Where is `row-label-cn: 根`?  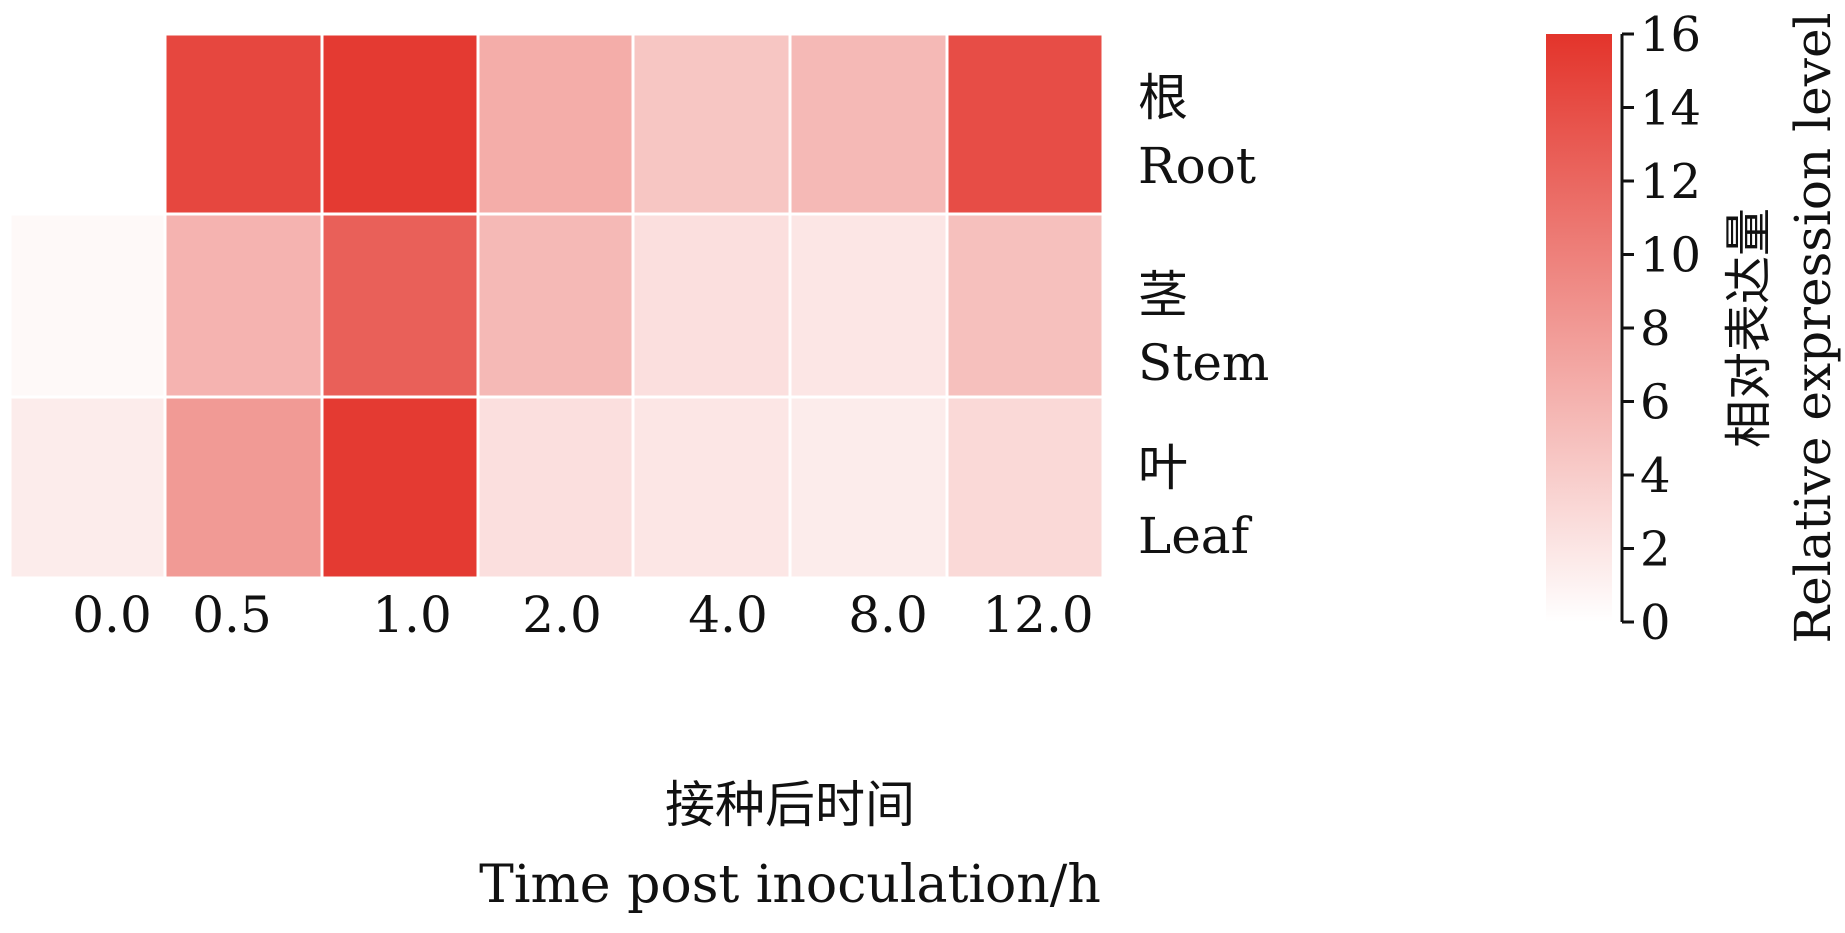 row-label-cn: 根 is located at coordinates (1163, 98).